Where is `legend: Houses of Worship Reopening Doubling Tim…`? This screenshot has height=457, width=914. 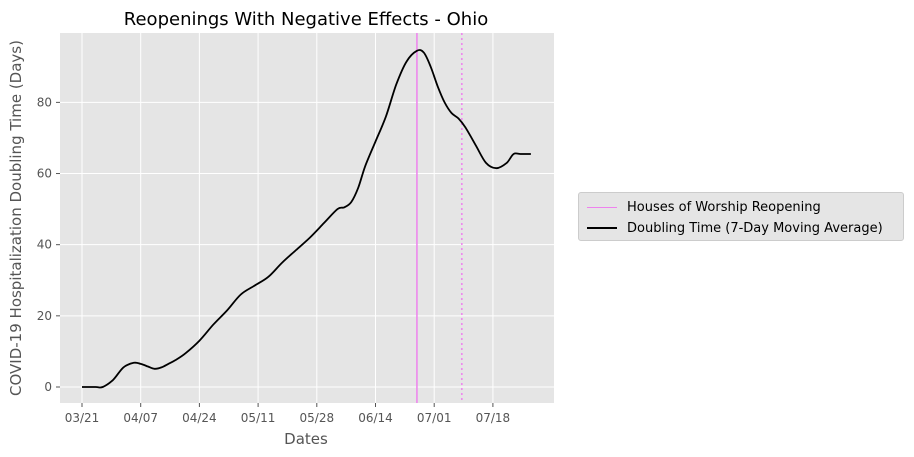
legend: Houses of Worship Reopening Doubling Tim… is located at coordinates (741, 216).